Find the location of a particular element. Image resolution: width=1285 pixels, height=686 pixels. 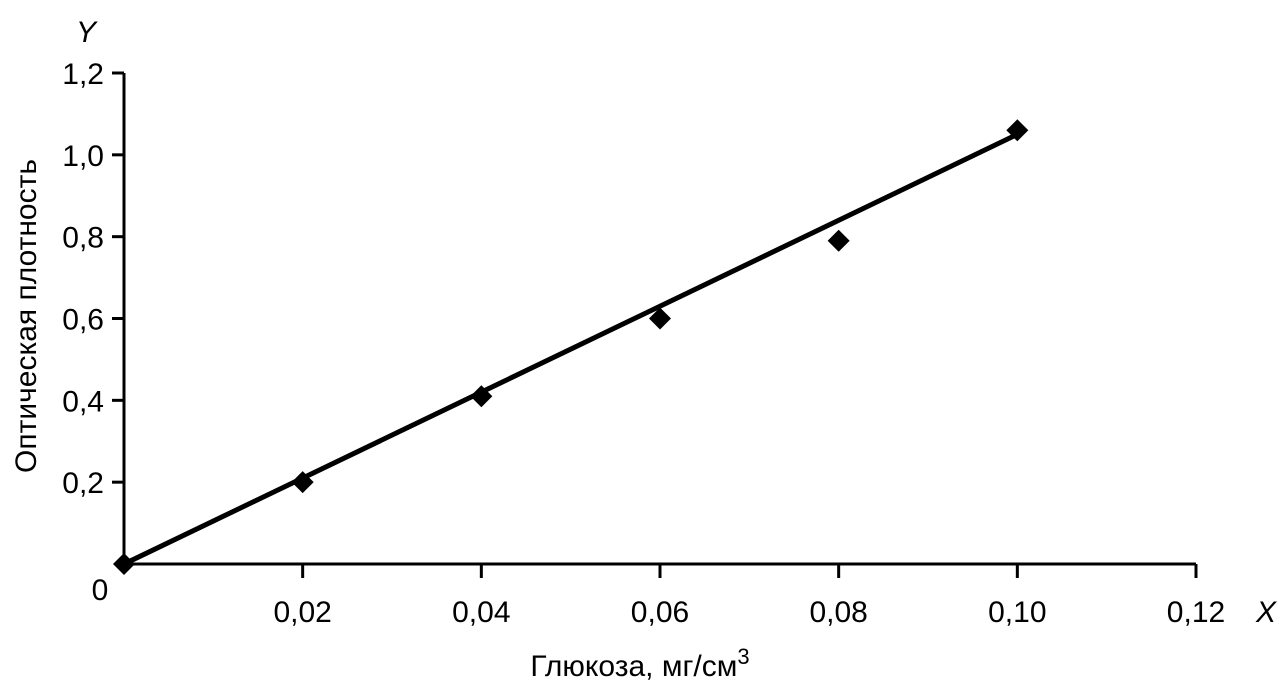

x-axis-title: Глюкоза, мг/см3 is located at coordinates (639, 663).